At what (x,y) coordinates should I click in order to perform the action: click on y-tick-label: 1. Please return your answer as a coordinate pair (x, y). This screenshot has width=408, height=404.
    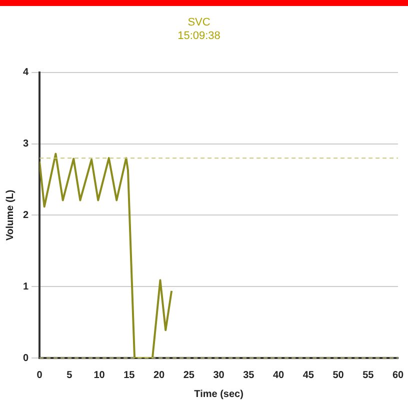
    Looking at the image, I should click on (26, 286).